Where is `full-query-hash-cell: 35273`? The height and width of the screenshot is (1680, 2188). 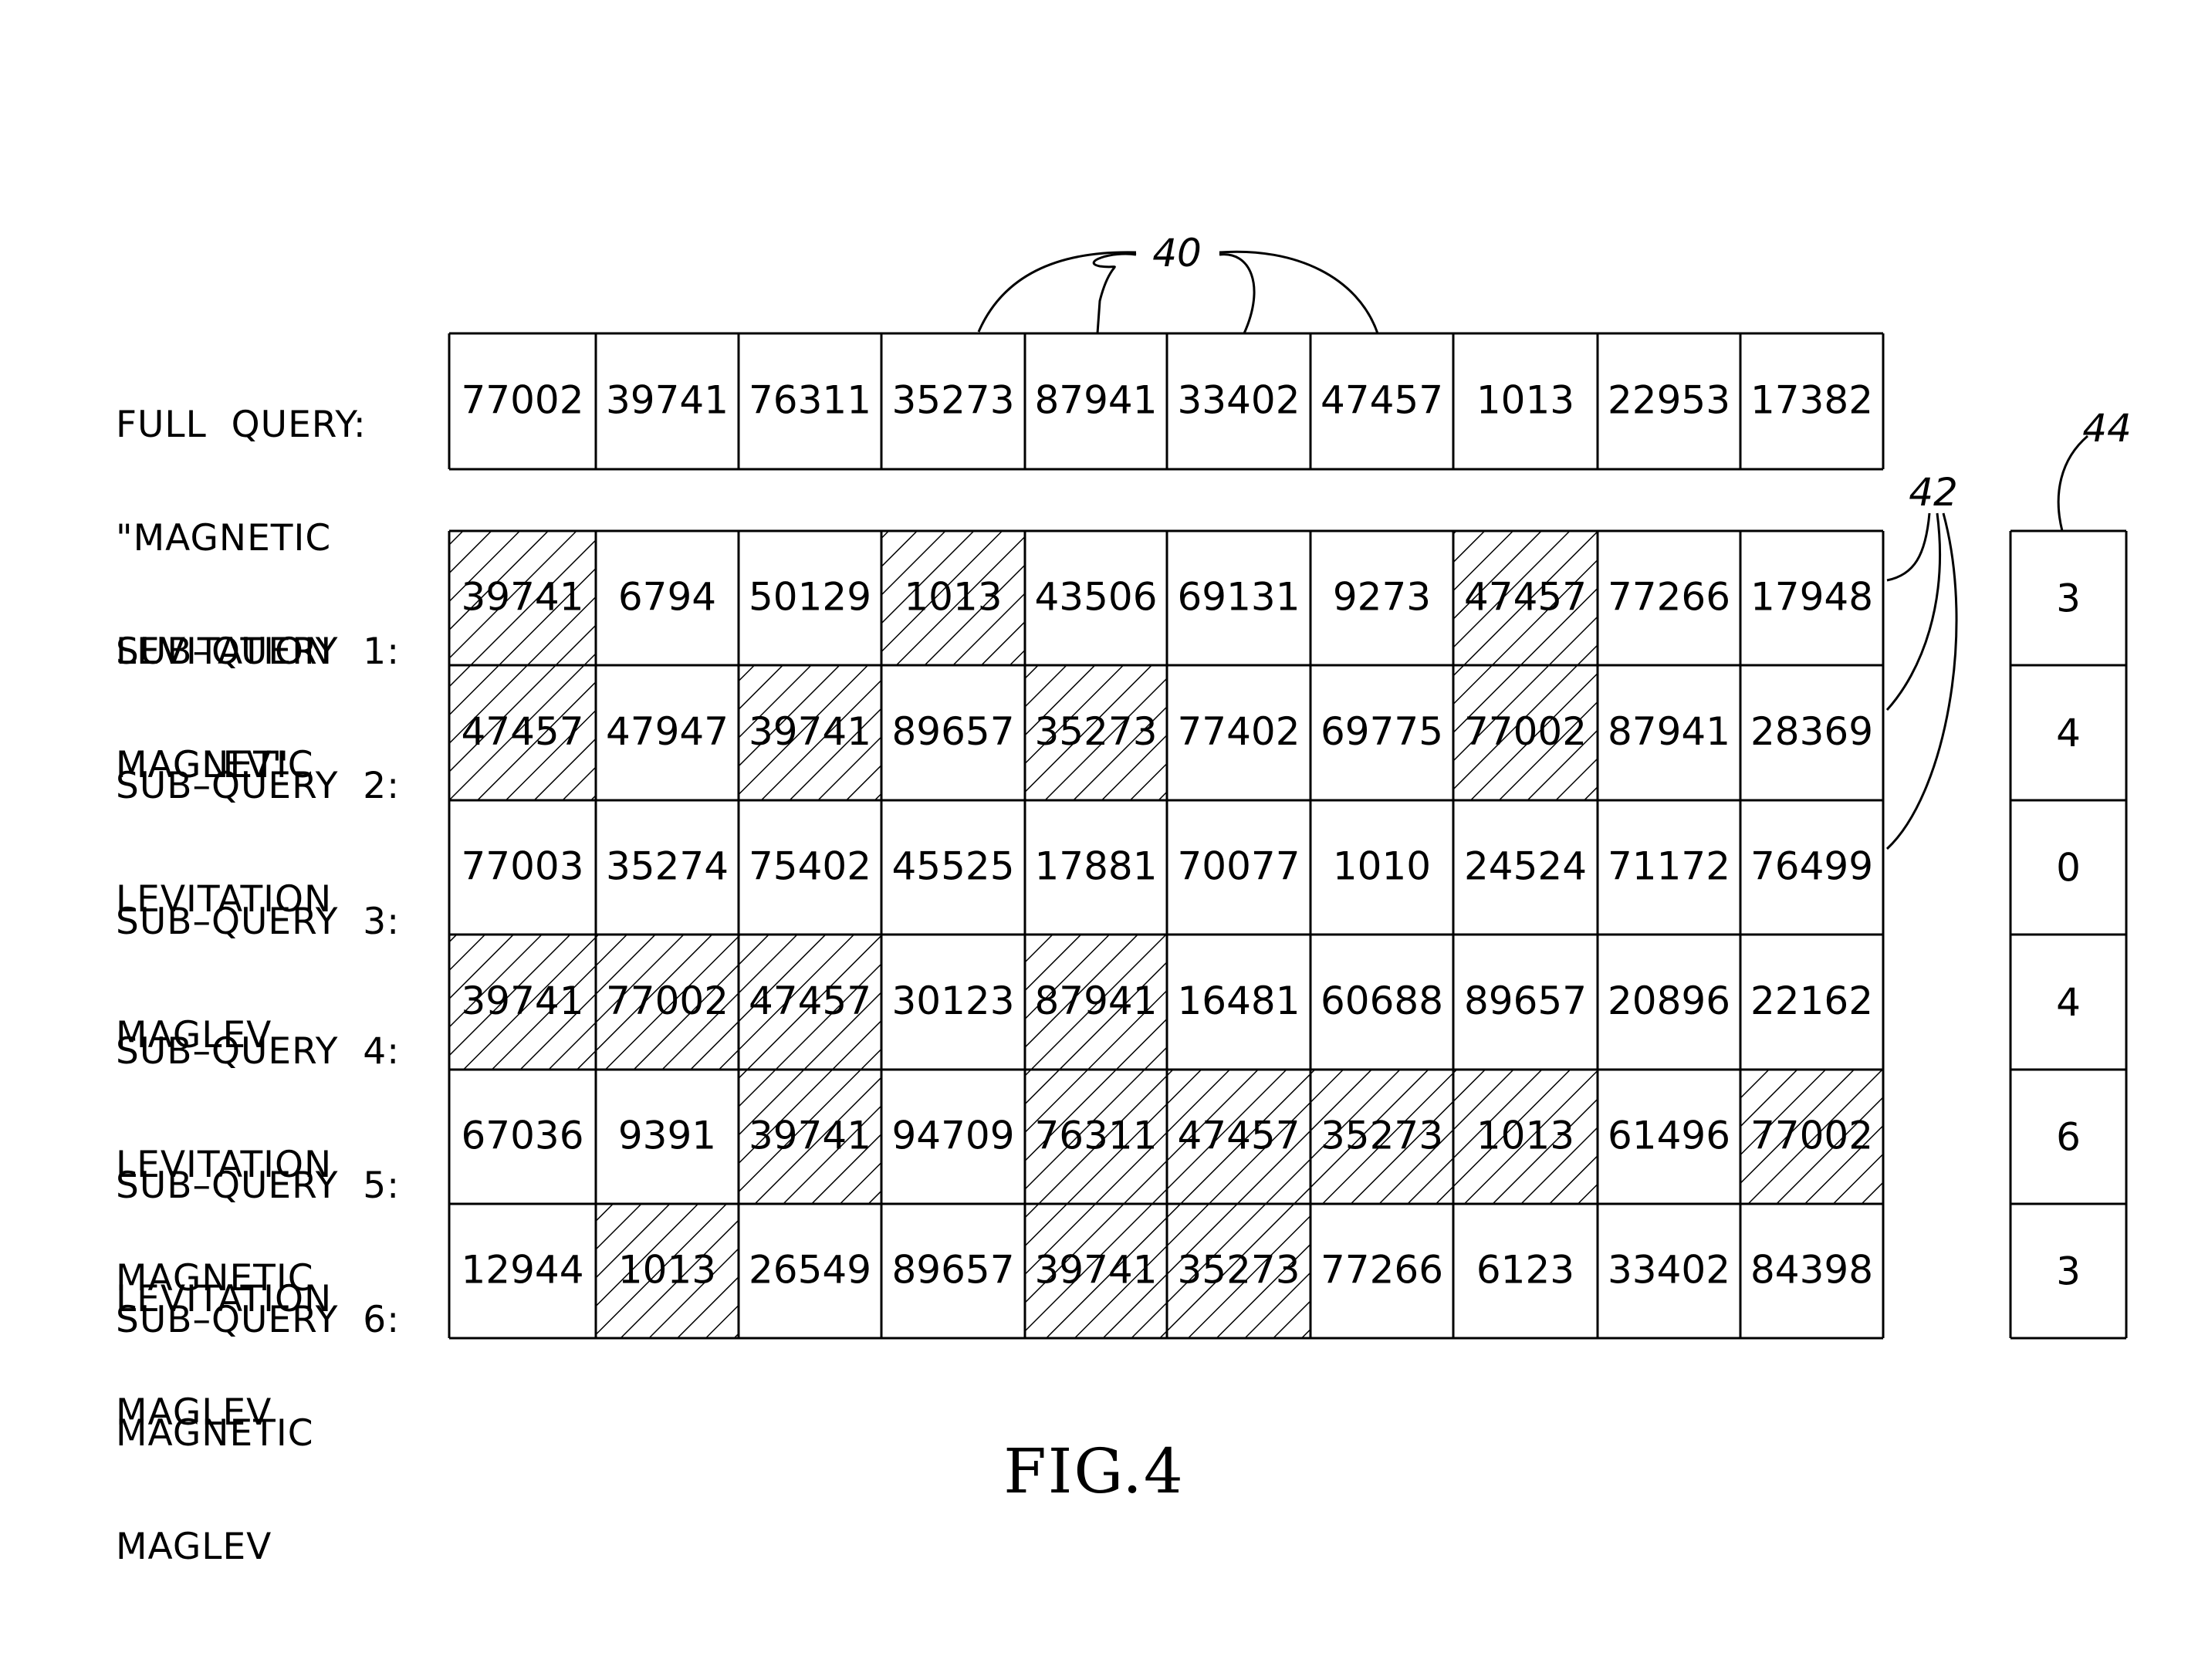 full-query-hash-cell: 35273 is located at coordinates (952, 400).